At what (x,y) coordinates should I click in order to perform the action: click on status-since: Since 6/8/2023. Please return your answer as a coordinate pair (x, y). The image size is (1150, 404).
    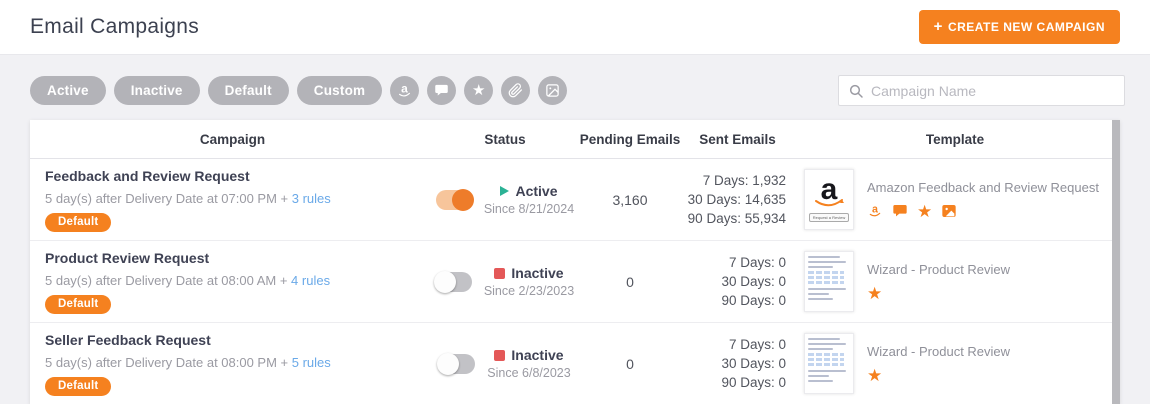
    Looking at the image, I should click on (529, 373).